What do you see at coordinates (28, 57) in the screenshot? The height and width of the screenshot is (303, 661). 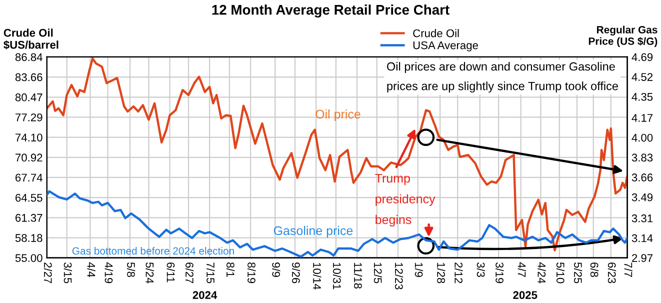 I see `y-tick-label: 86.84` at bounding box center [28, 57].